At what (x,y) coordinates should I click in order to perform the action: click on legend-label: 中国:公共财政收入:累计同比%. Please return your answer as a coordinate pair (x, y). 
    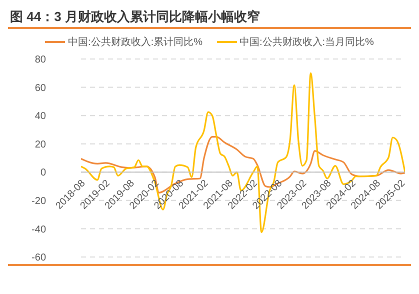
    Looking at the image, I should click on (135, 42).